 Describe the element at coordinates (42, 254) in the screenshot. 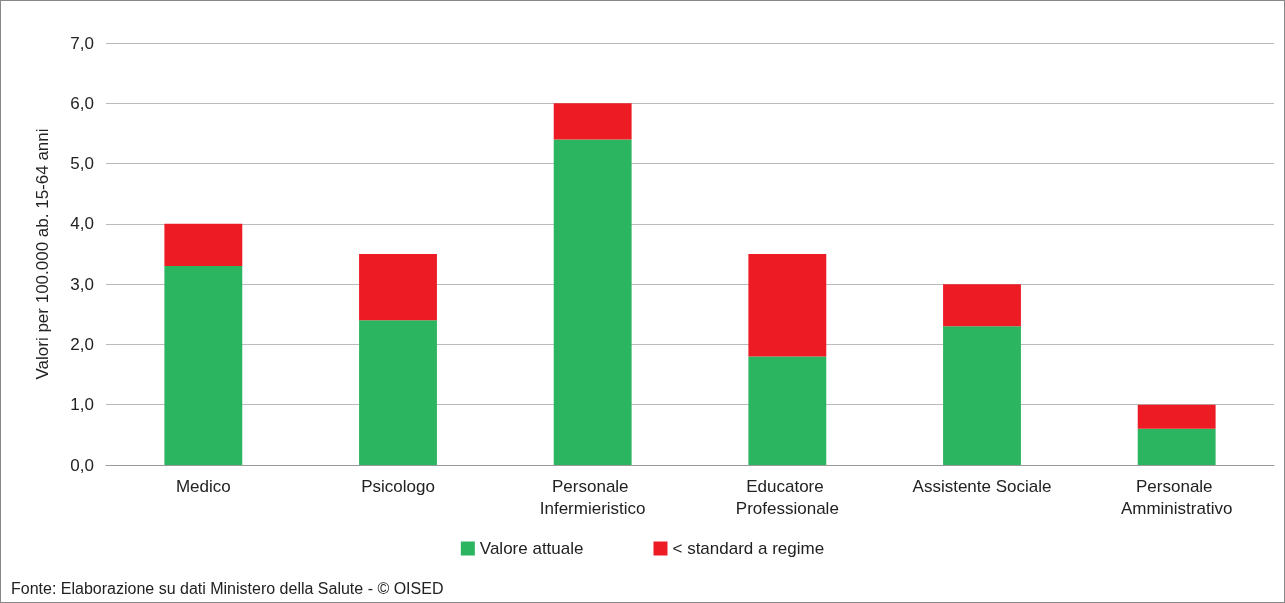

I see `y-axis-title: Valori per 100.000 ab. 15-64 anni` at that location.